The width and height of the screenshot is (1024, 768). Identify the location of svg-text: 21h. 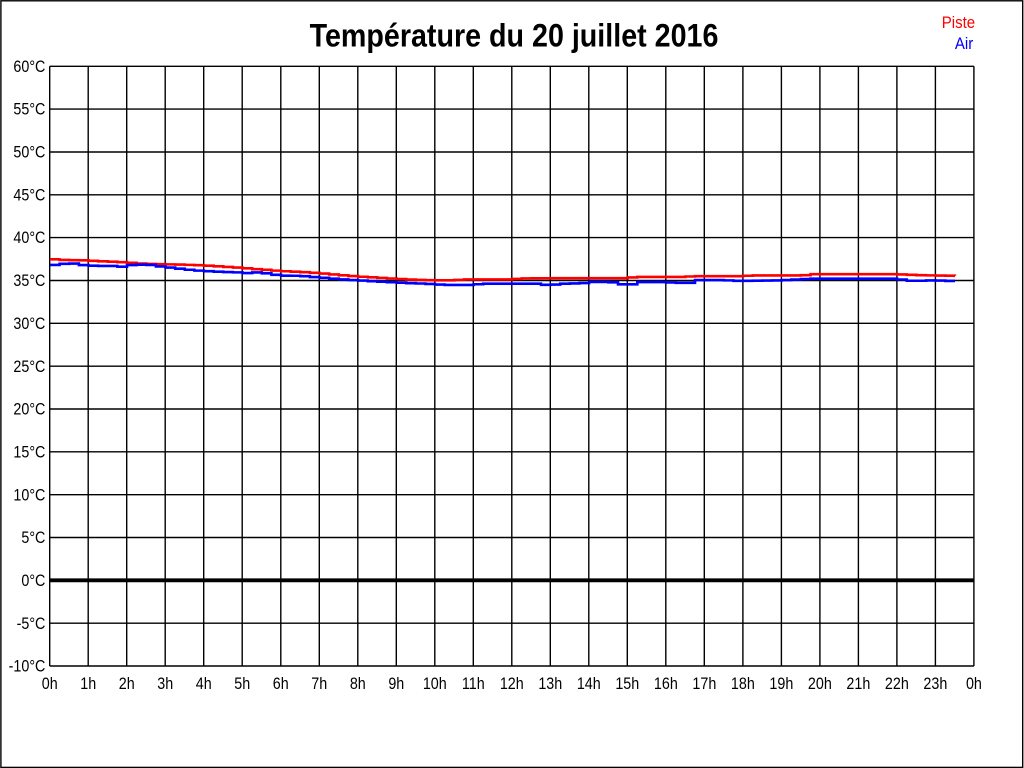
(858, 684).